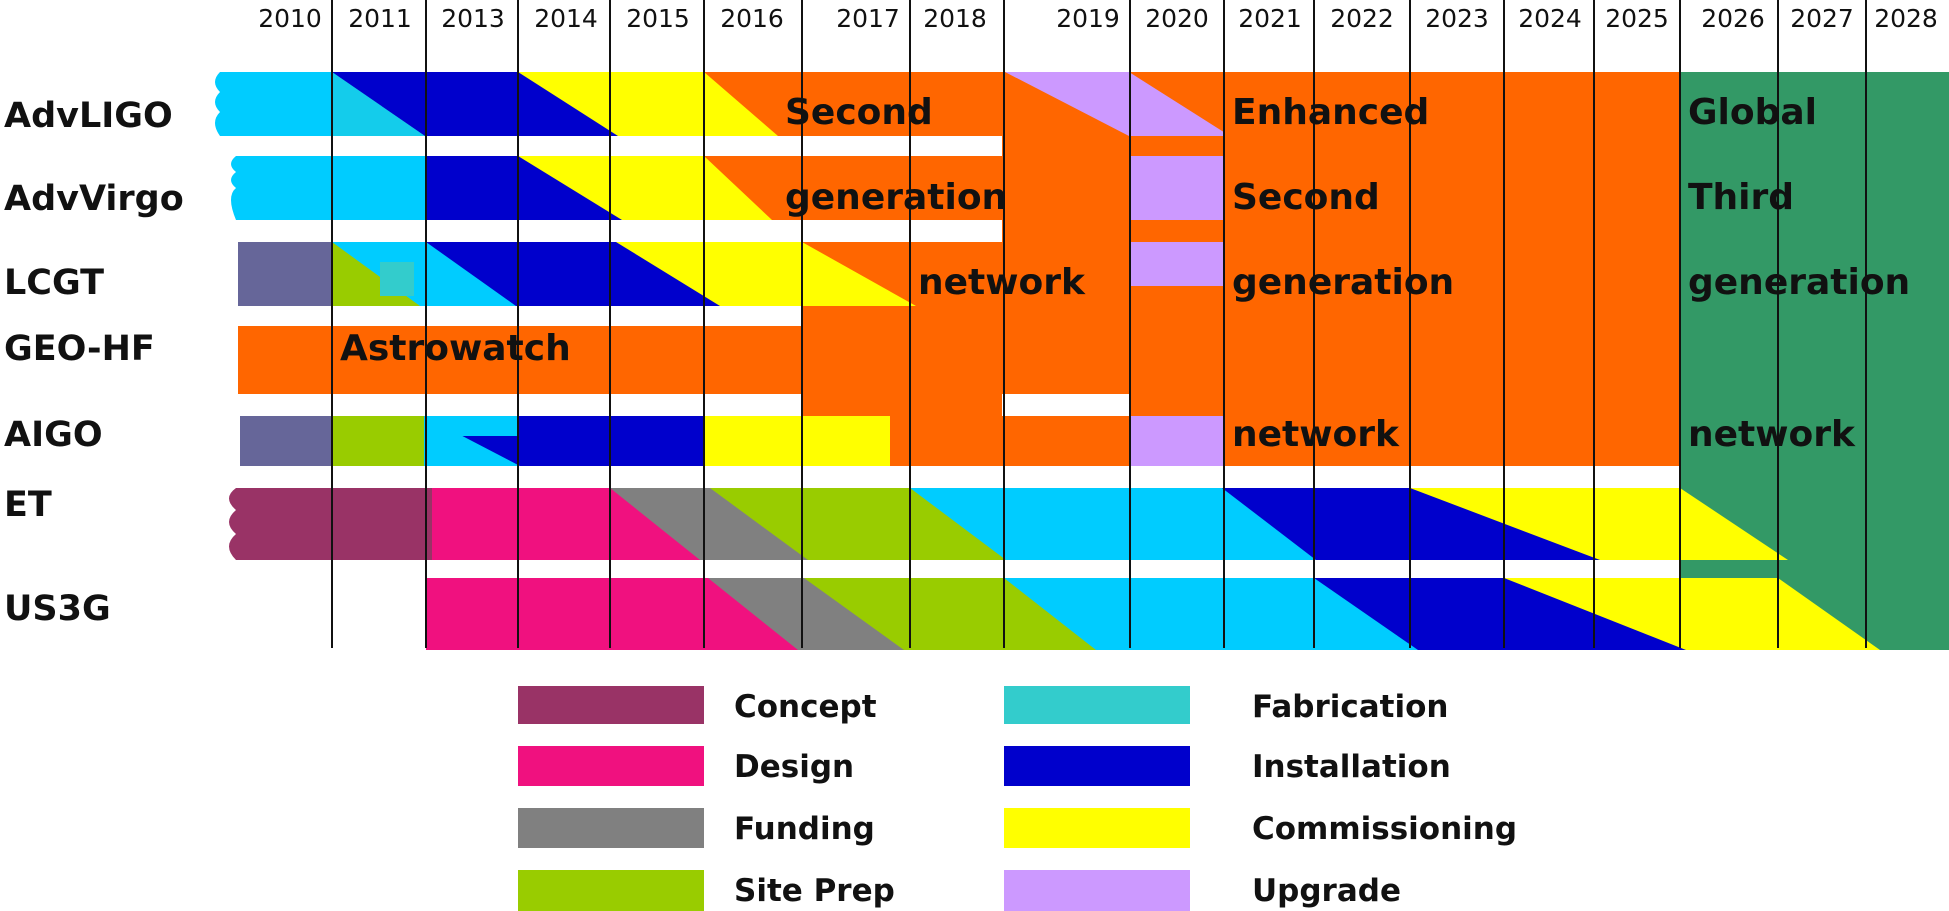 The height and width of the screenshot is (911, 1949). I want to click on label-network: network, so click(1002, 282).